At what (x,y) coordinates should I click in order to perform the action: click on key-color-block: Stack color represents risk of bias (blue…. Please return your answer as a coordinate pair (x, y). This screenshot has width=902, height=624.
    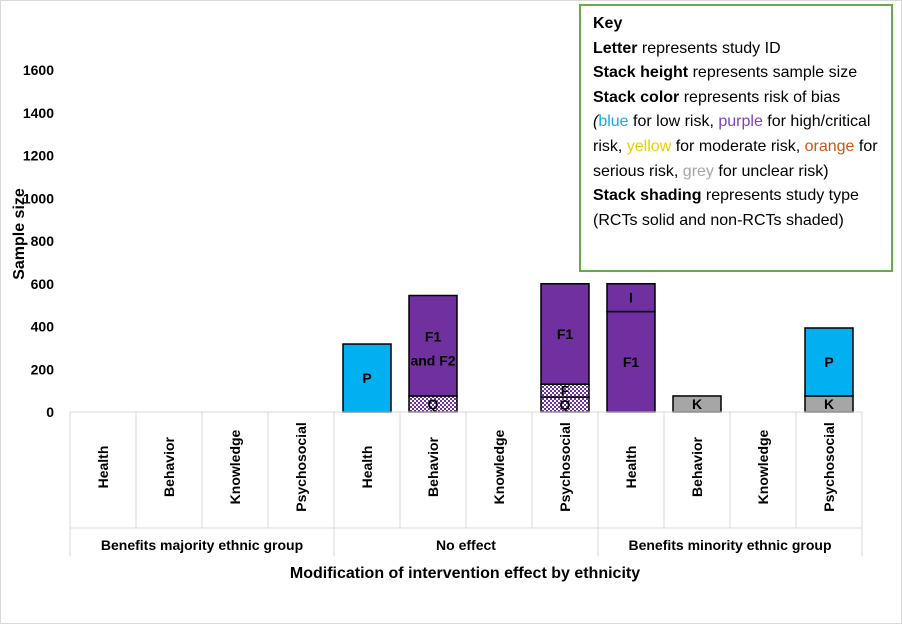
    Looking at the image, I should click on (737, 135).